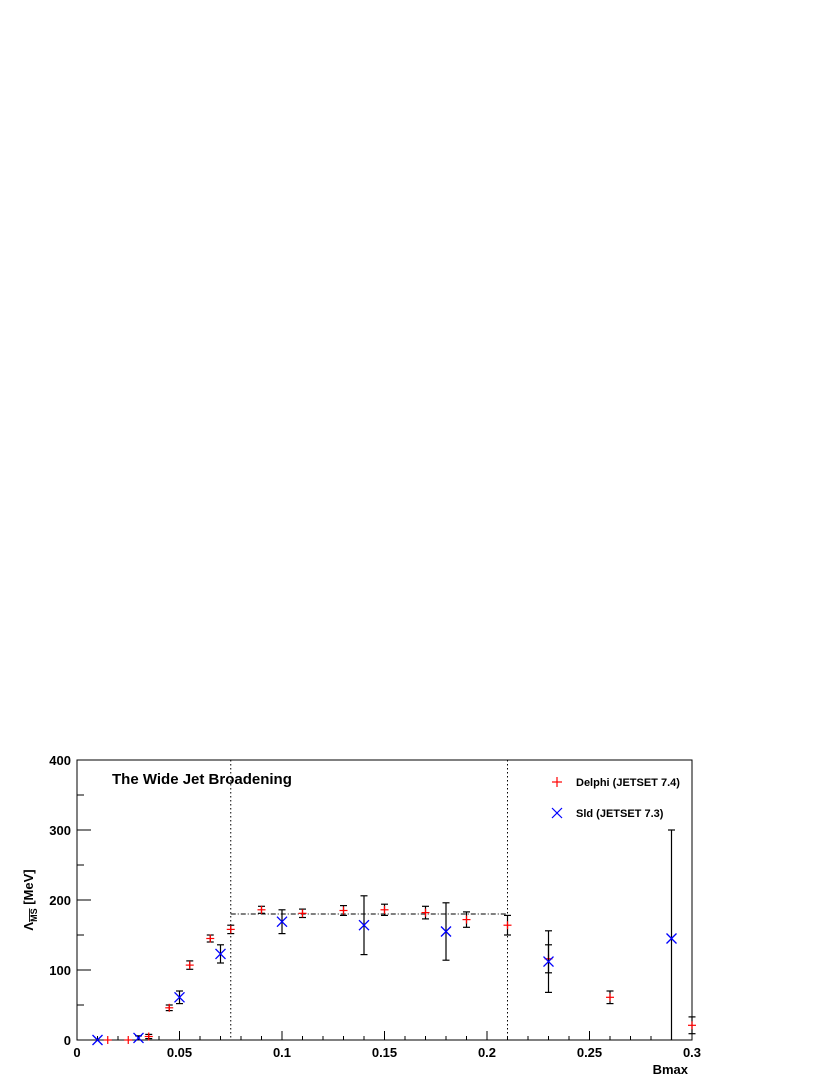  Describe the element at coordinates (282, 1052) in the screenshot. I see `x-tick-label: 0.1` at that location.